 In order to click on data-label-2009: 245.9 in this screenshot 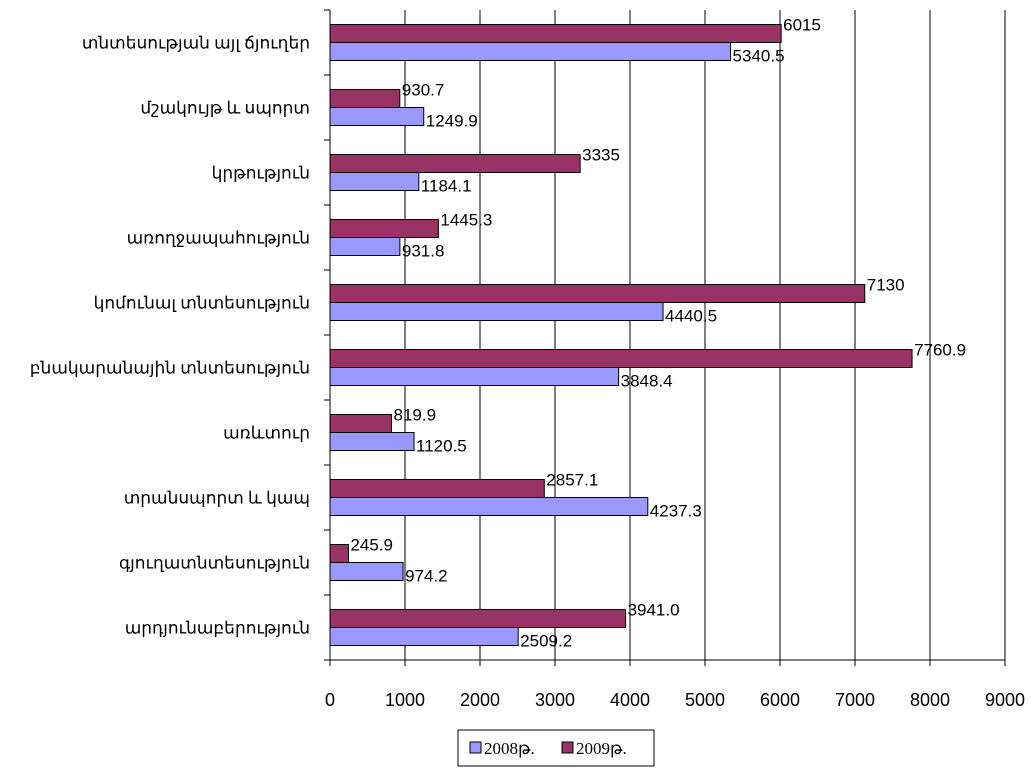, I will do `click(371, 545)`.